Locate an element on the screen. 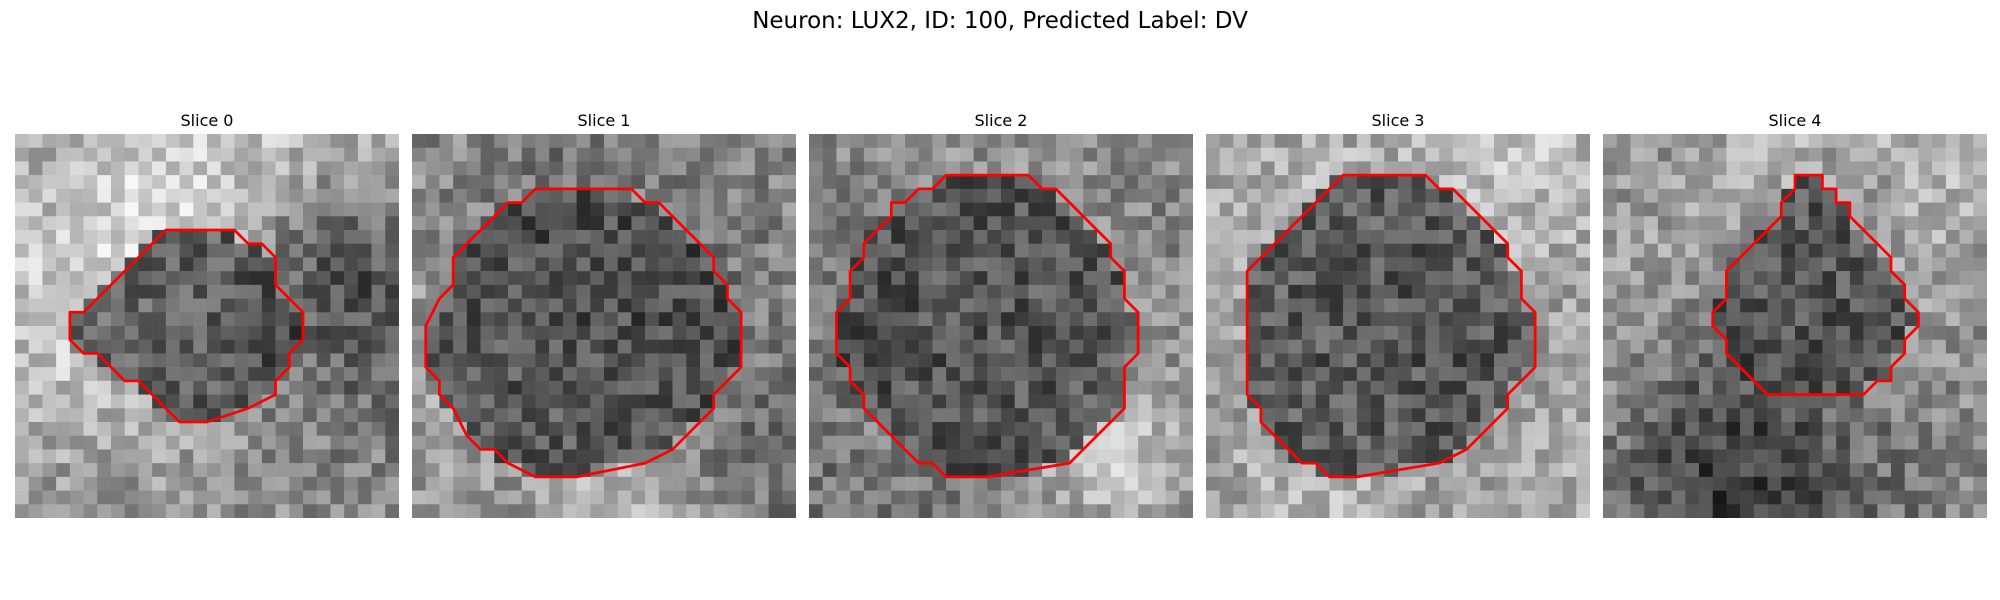 Image resolution: width=2000 pixels, height=600 pixels. slice-title: Slice 4 is located at coordinates (1795, 120).